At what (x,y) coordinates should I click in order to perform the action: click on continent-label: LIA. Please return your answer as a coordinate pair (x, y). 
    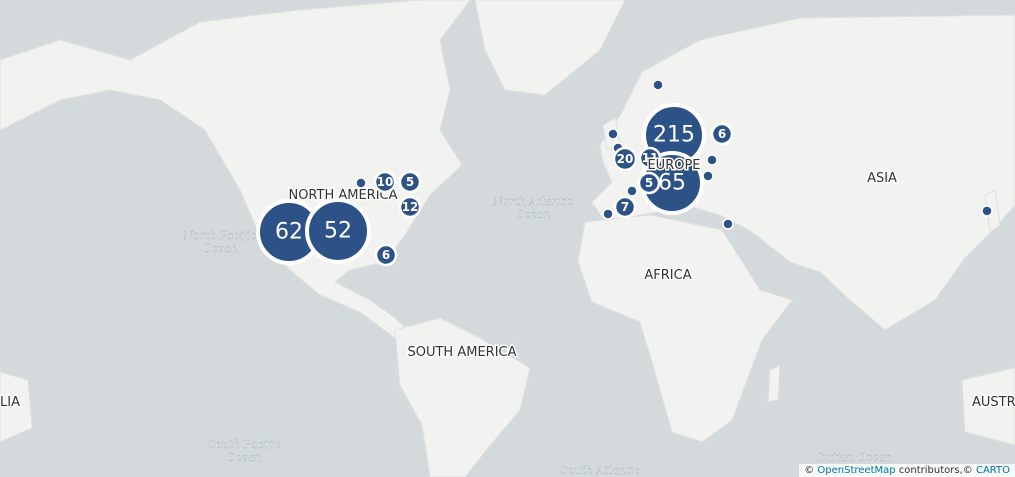
    Looking at the image, I should click on (10, 402).